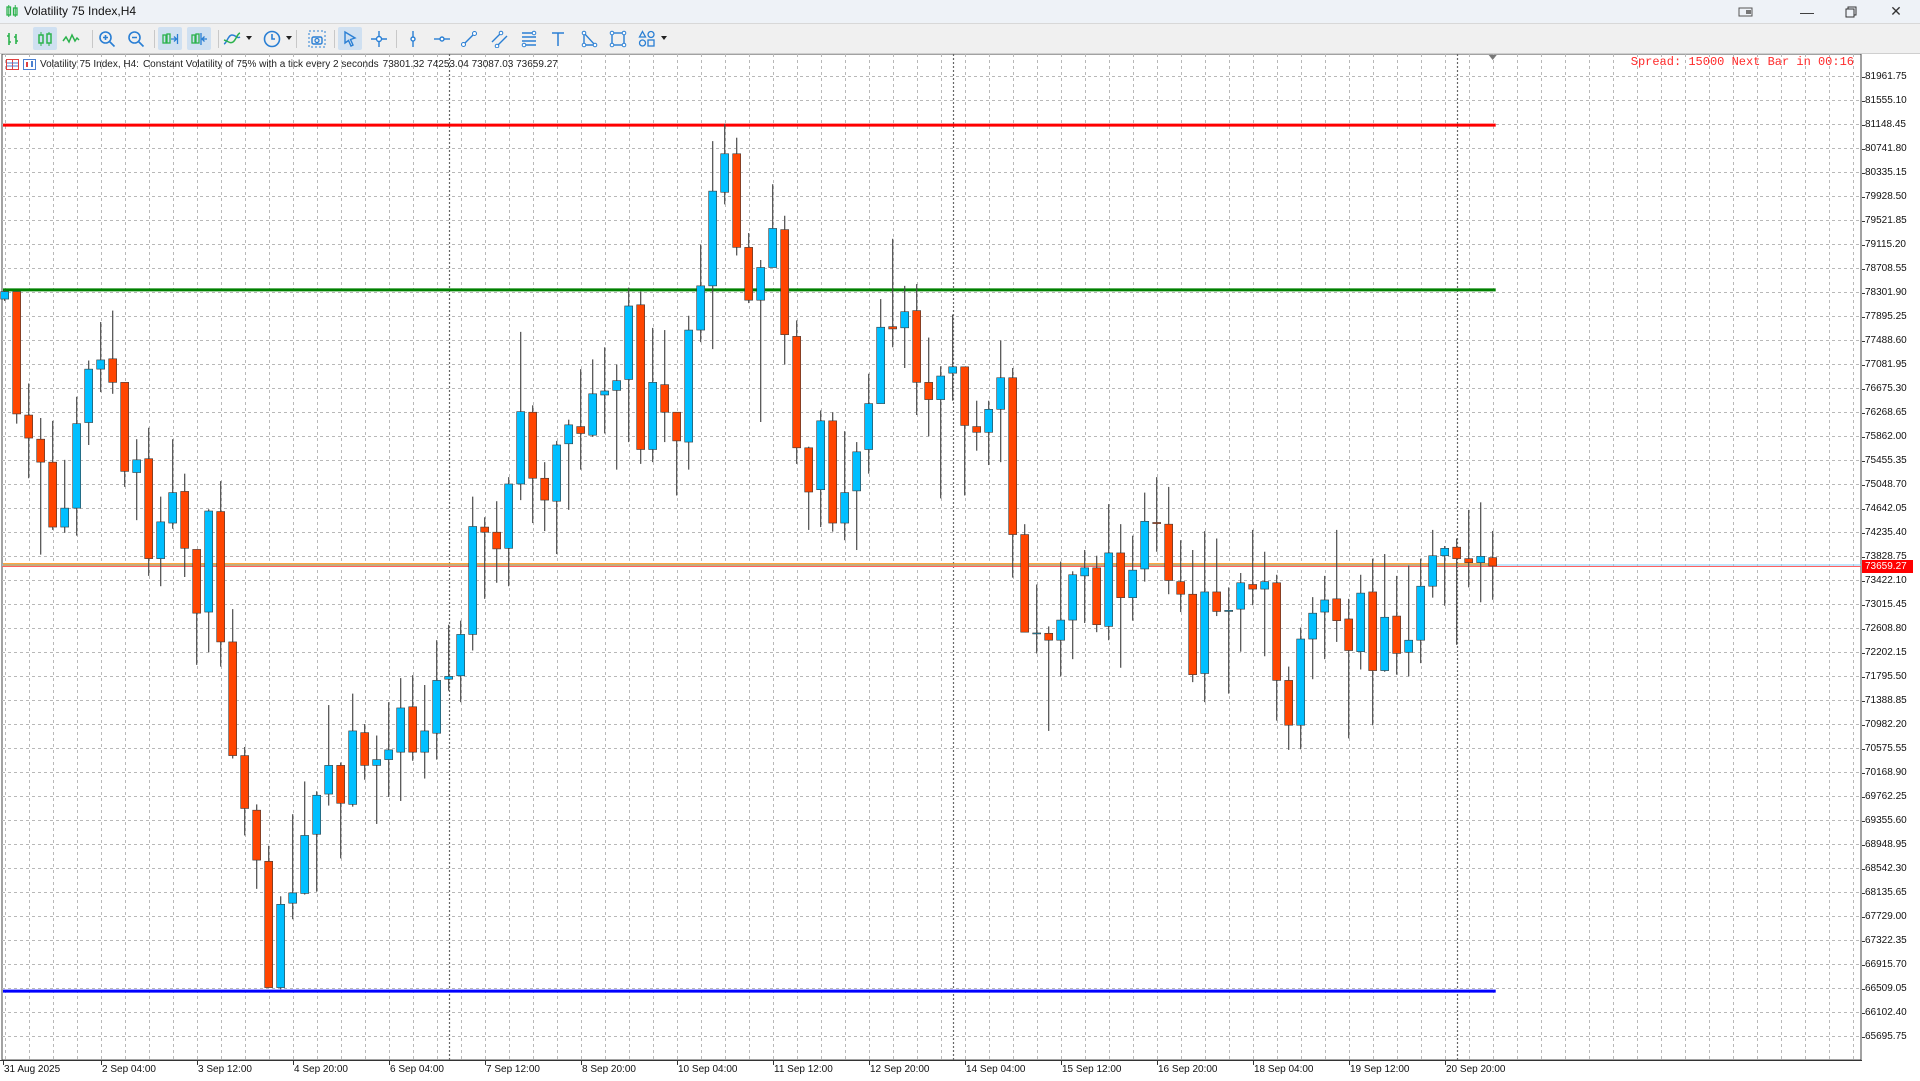 This screenshot has height=1081, width=1920. Describe the element at coordinates (1380, 1069) in the screenshot. I see `time-tick-label: 19 Sep 12:00` at that location.